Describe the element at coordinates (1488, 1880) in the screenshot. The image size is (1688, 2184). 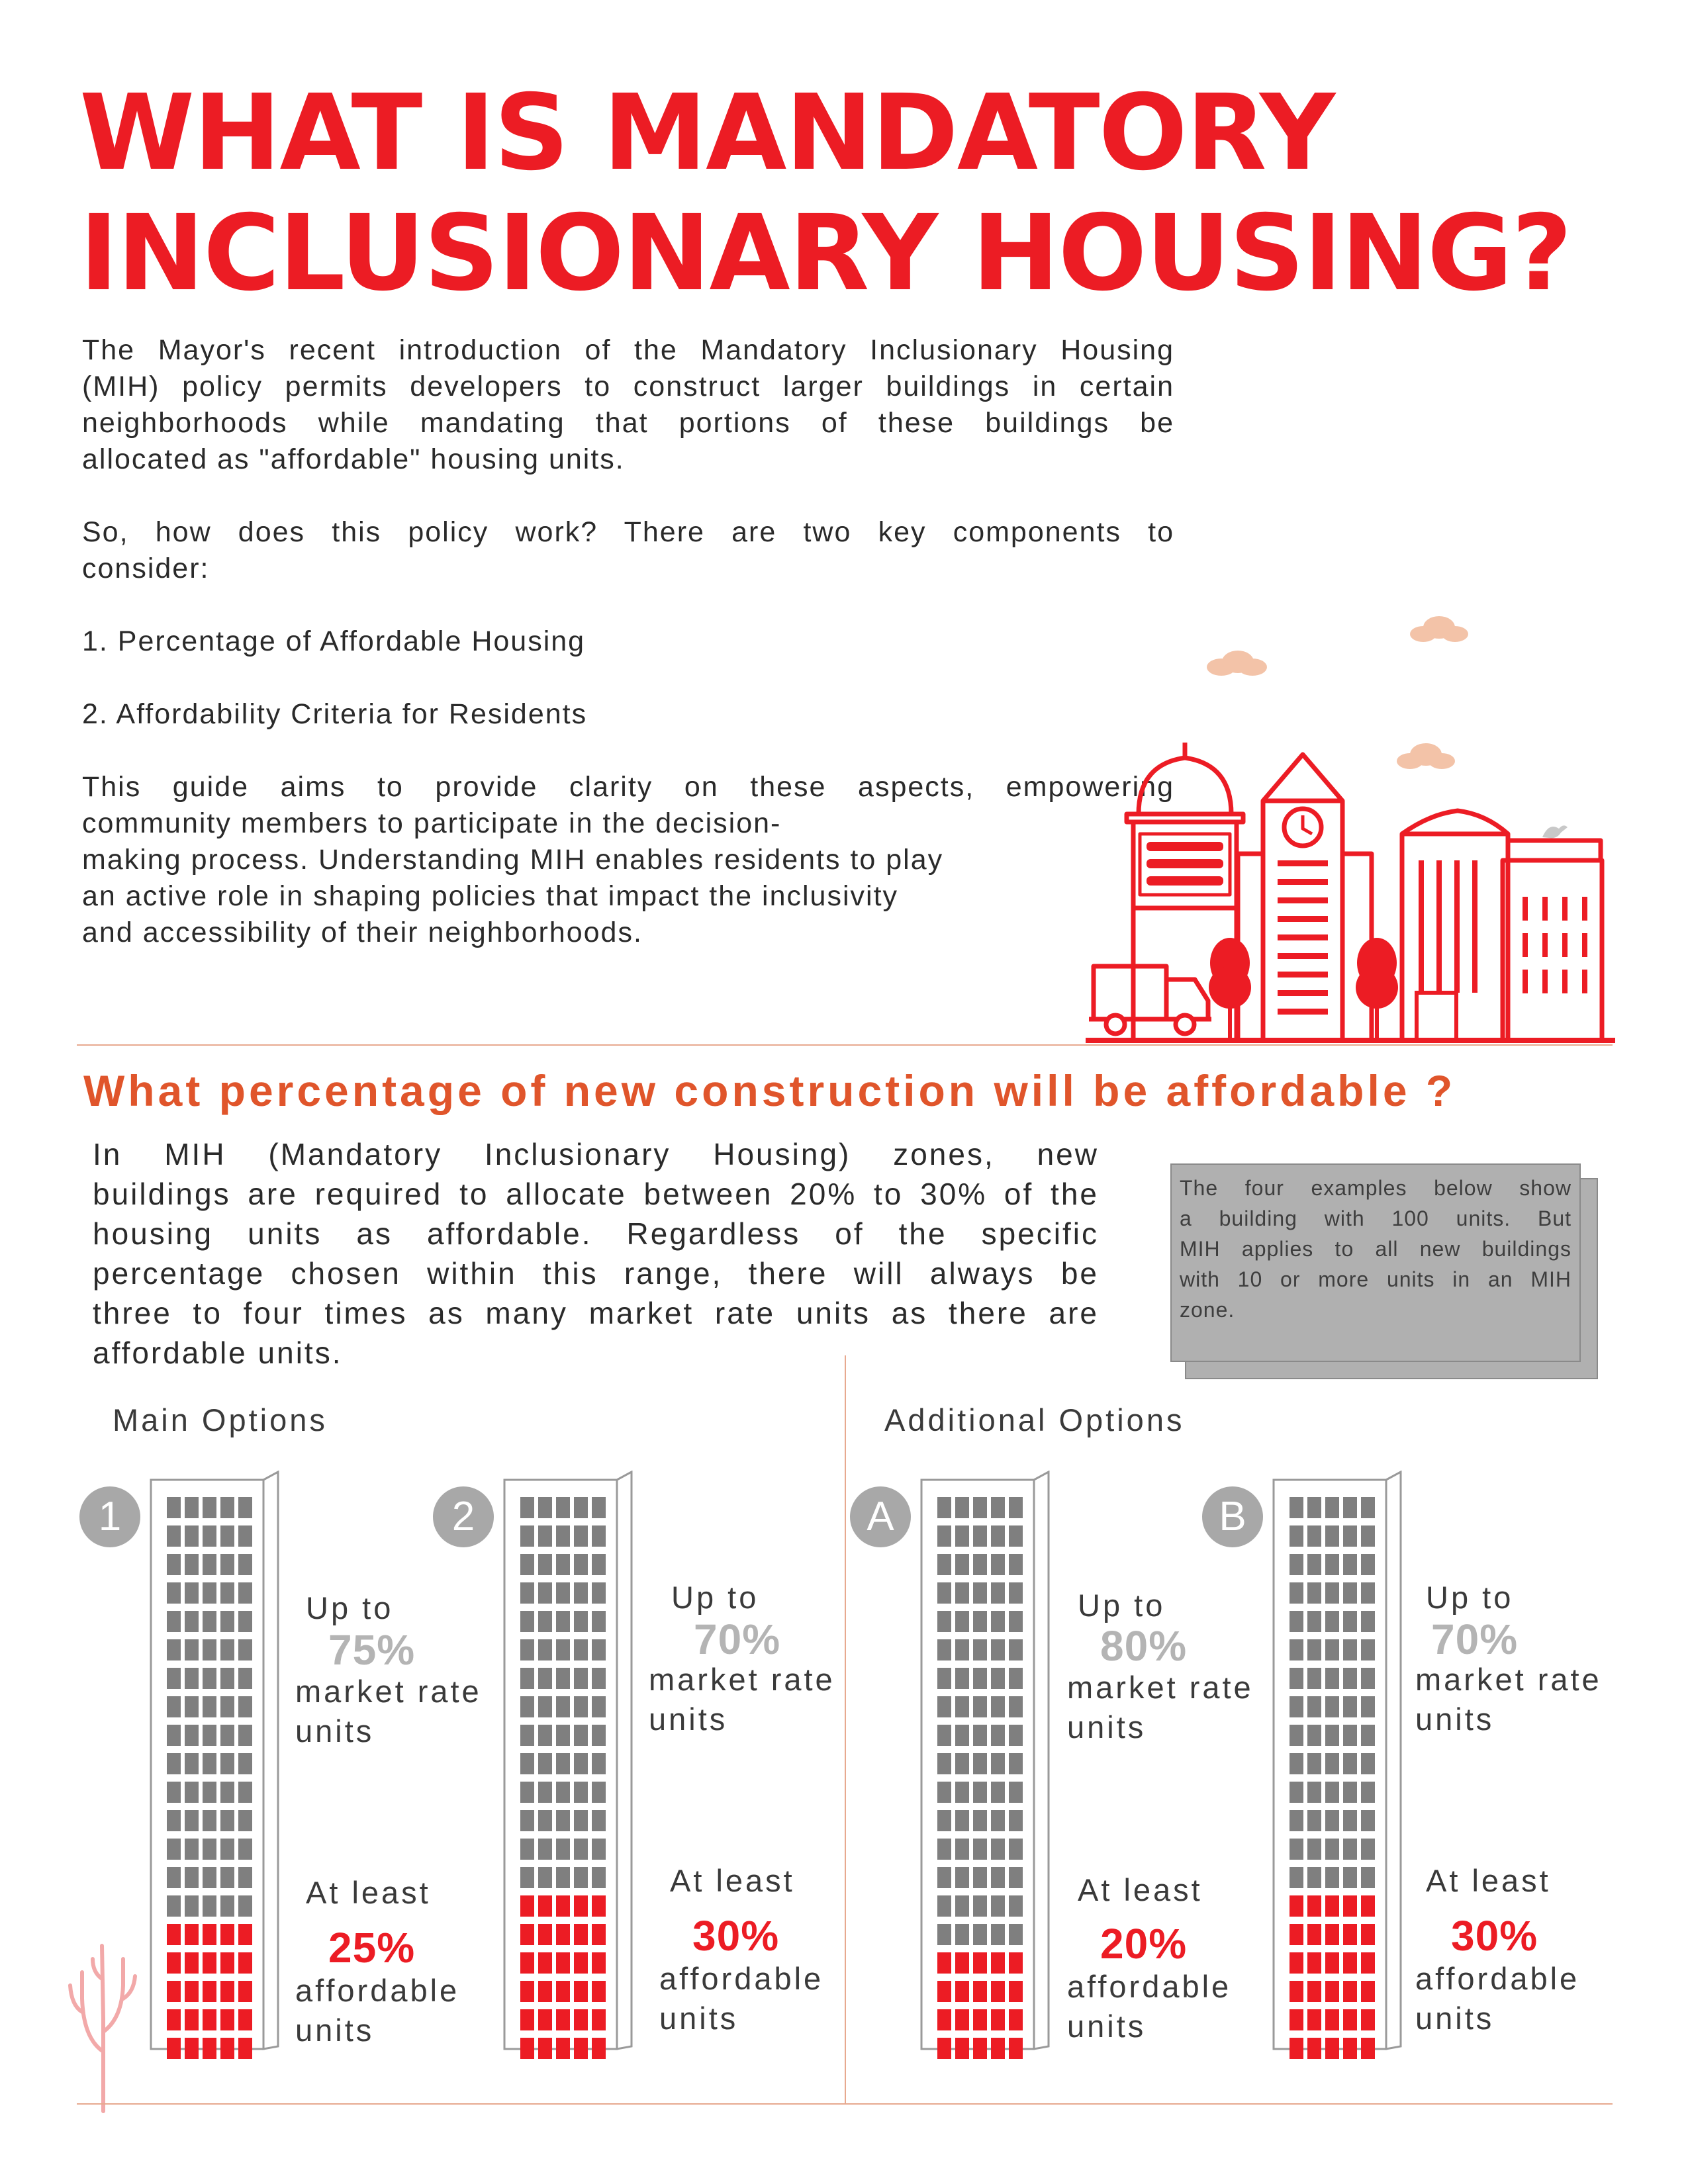
I see `affordable-atleast-label: At least` at that location.